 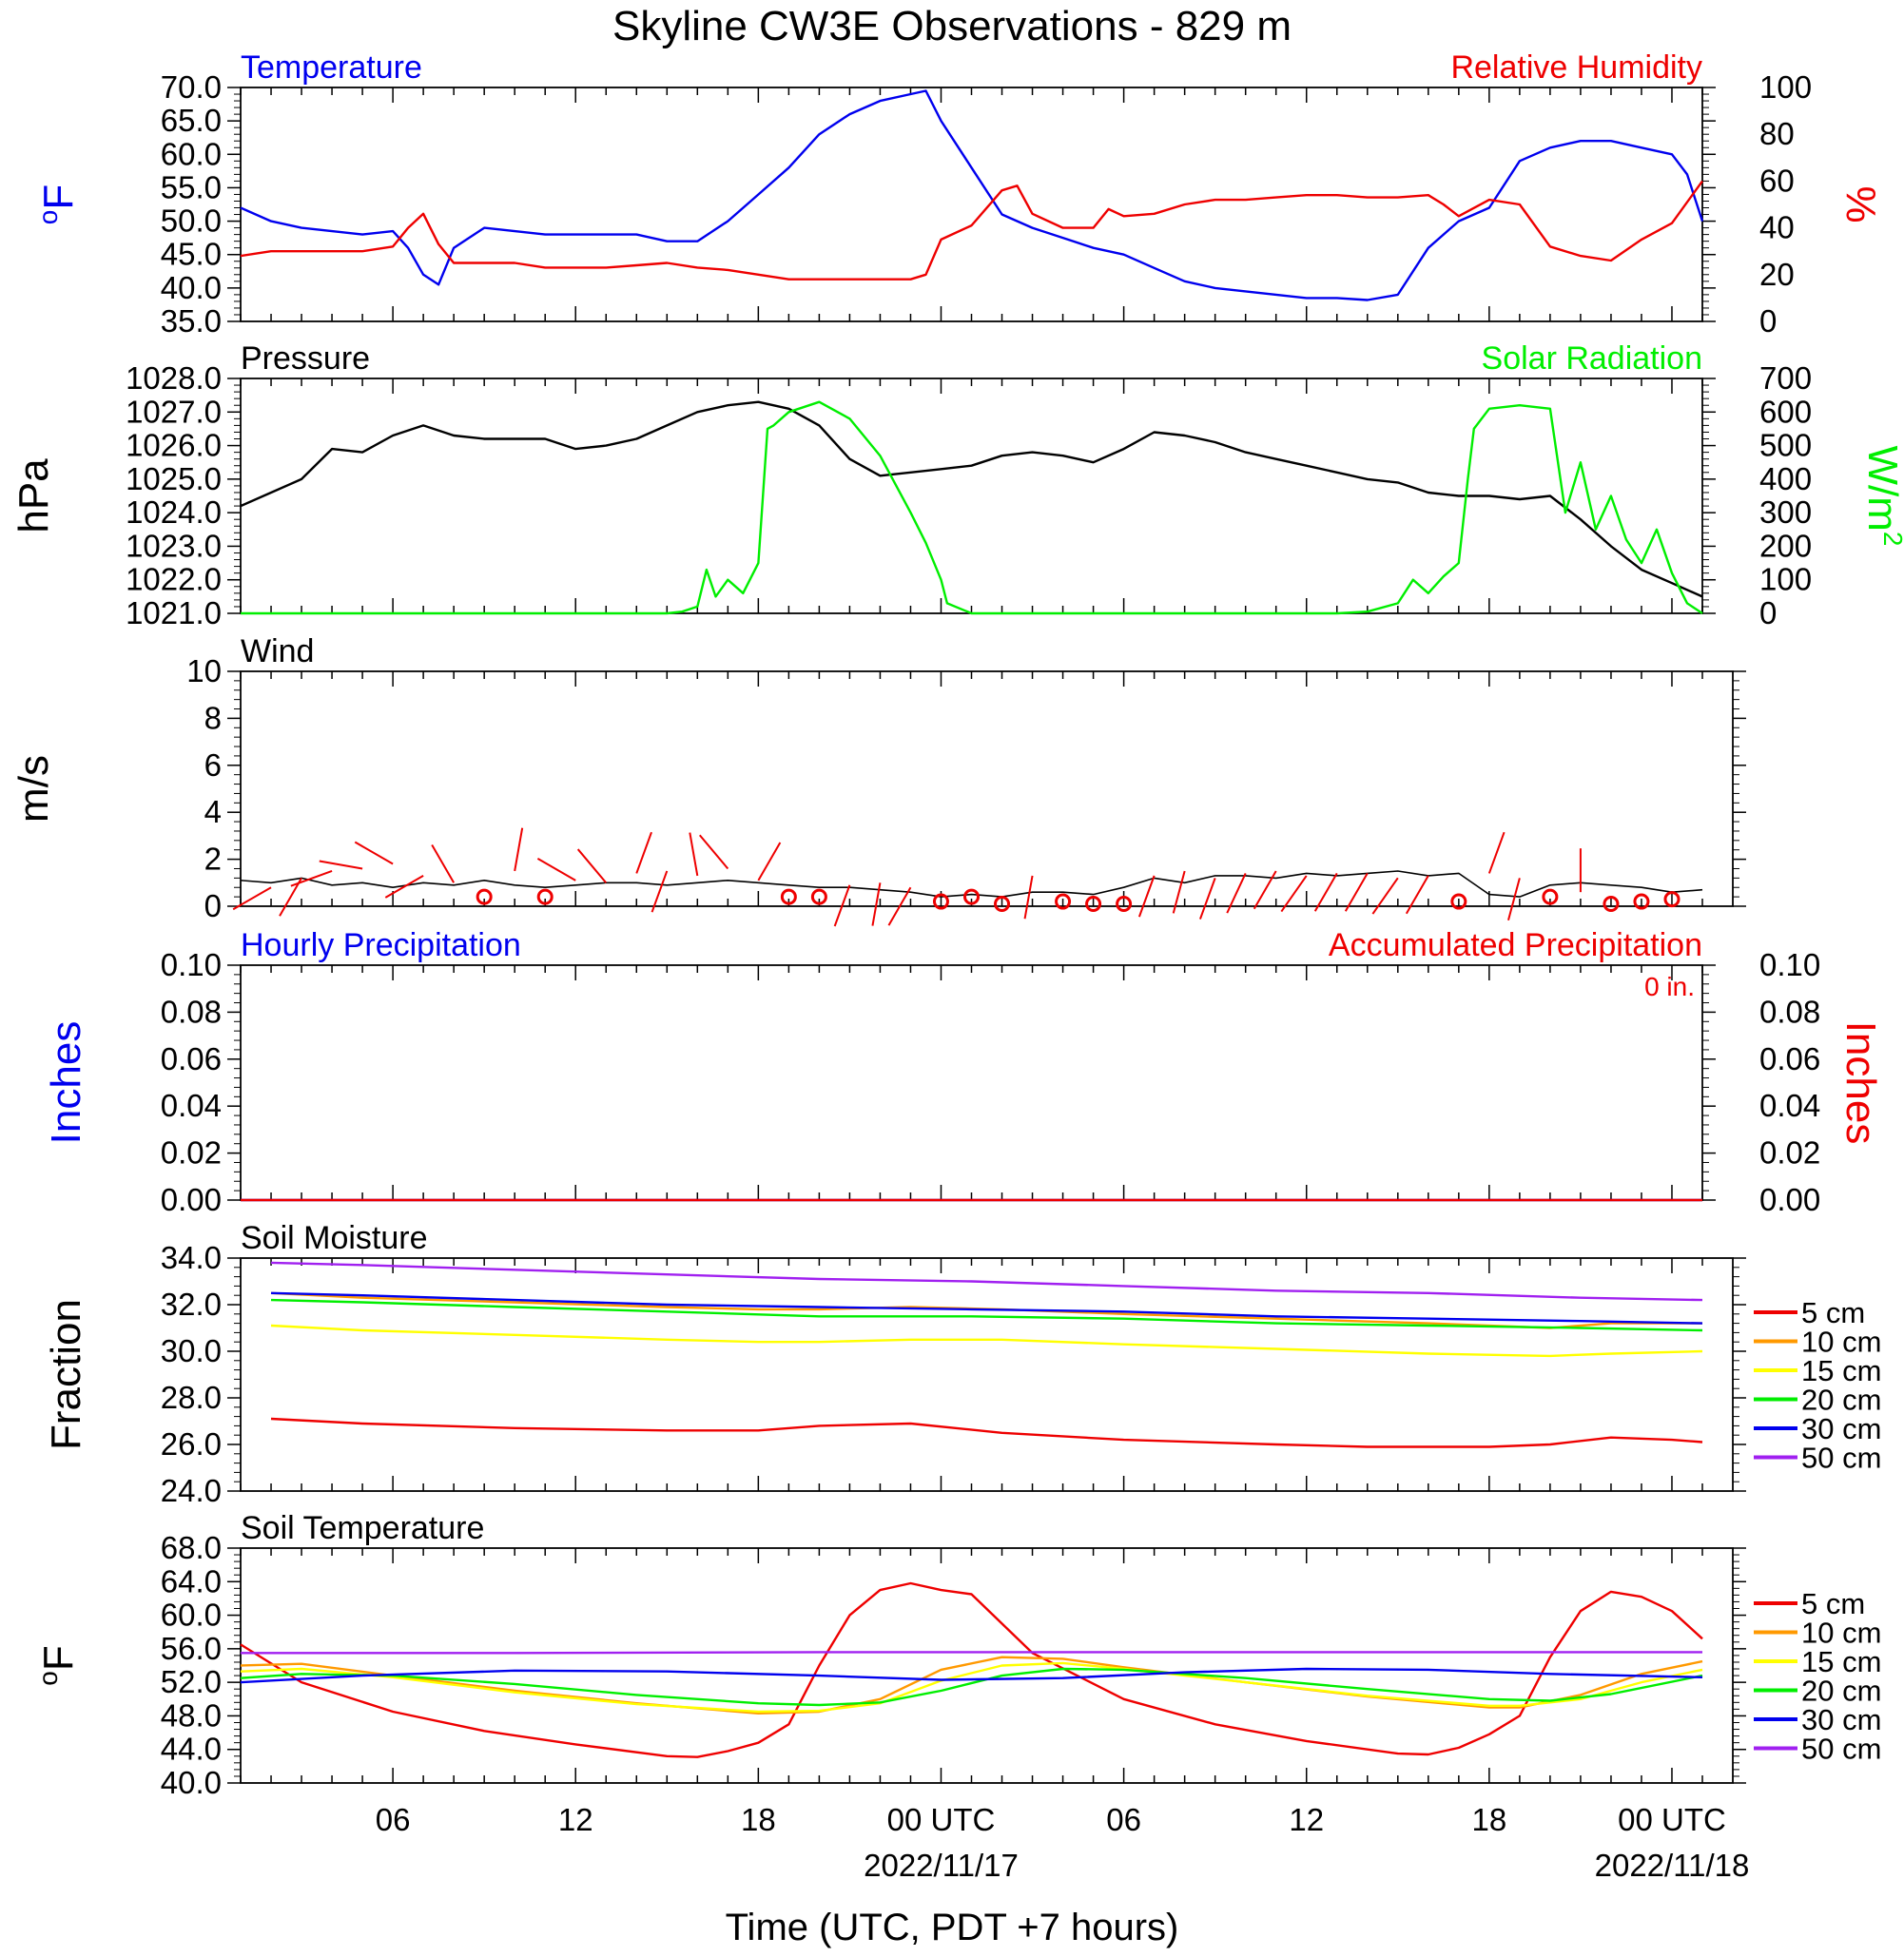 I want to click on y-tick-label: 0.00, so click(x=192, y=1199).